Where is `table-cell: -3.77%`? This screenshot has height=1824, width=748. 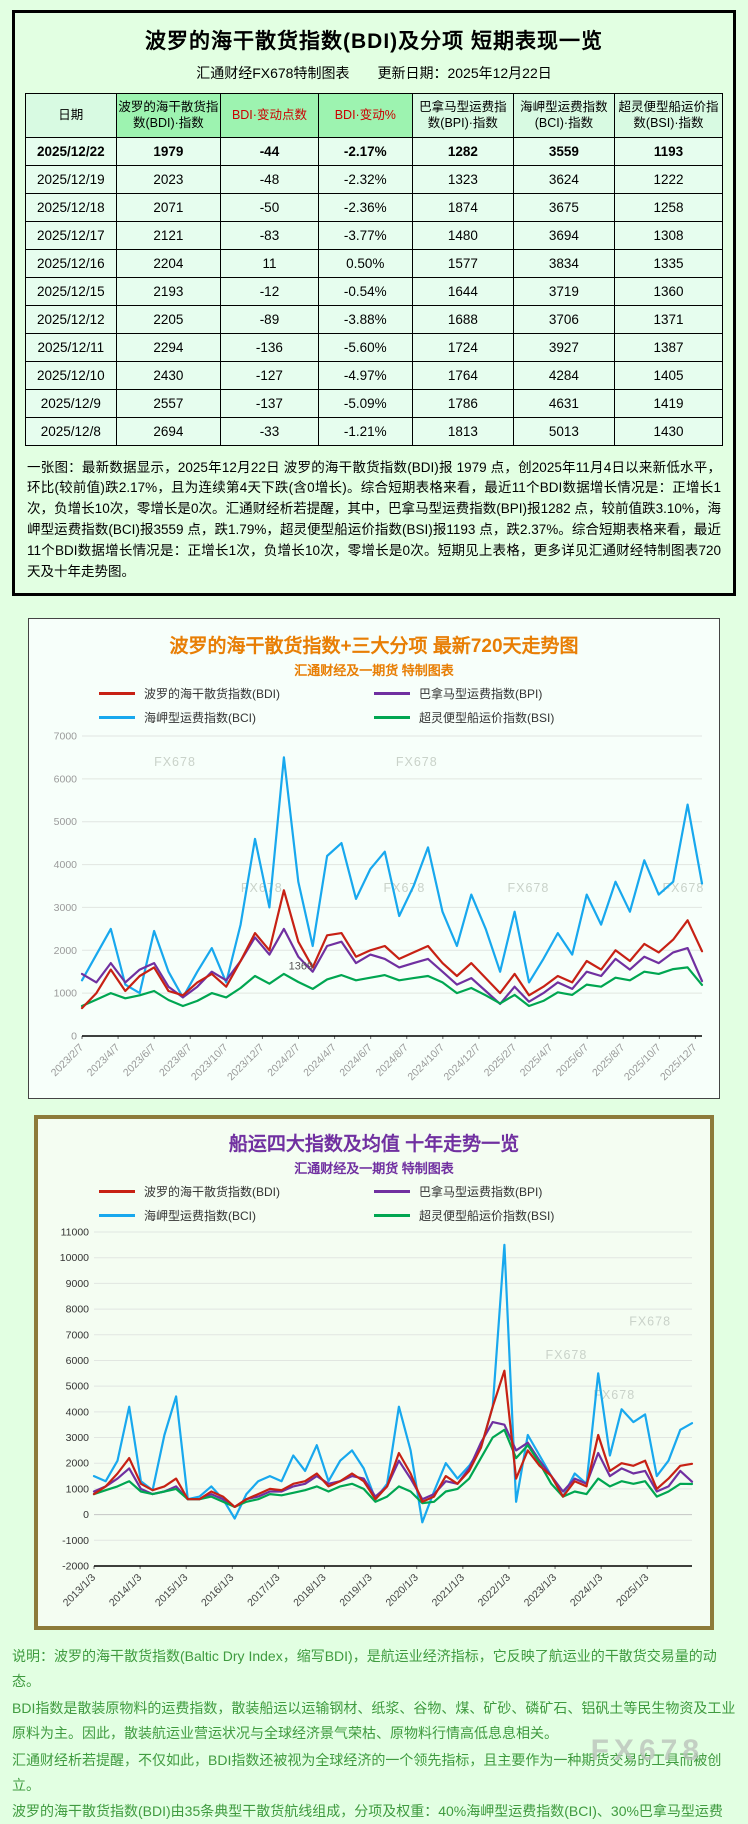
table-cell: -3.77% is located at coordinates (365, 235).